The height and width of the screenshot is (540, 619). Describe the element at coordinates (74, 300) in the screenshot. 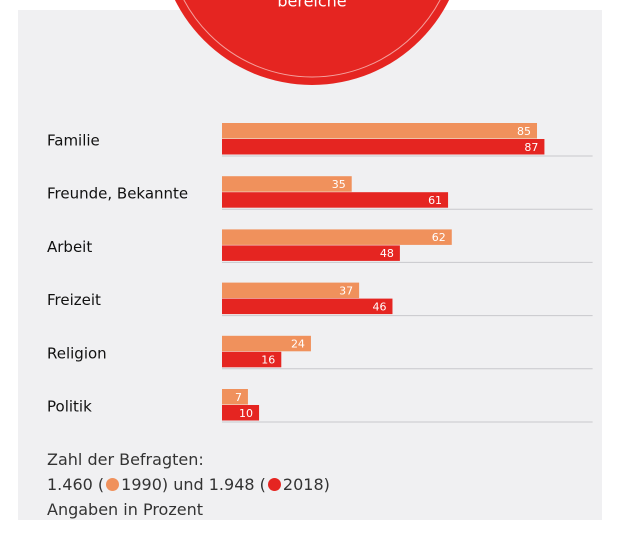

I see `category-label: Freizeit` at that location.